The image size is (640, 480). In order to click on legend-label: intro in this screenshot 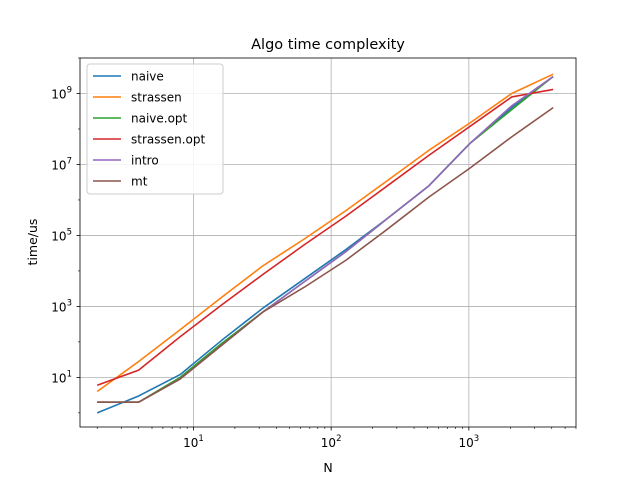, I will do `click(145, 161)`.